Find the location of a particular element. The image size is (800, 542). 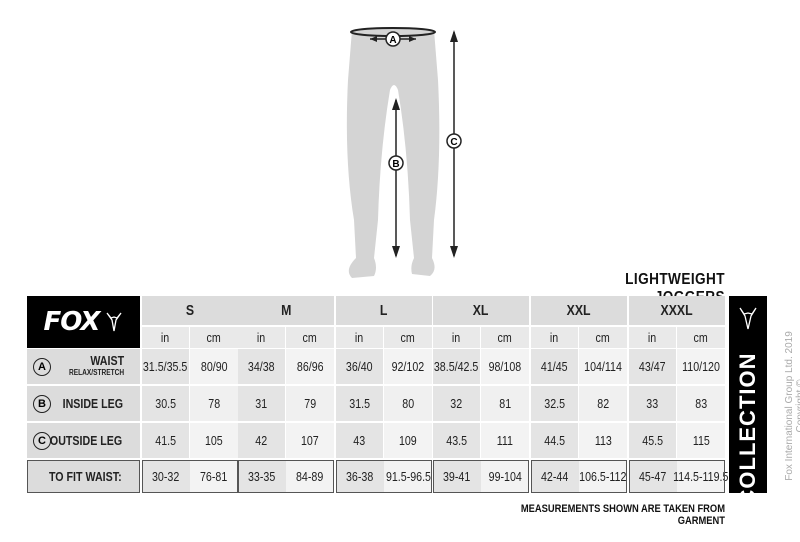

table-cell-text: 42 is located at coordinates (261, 440).